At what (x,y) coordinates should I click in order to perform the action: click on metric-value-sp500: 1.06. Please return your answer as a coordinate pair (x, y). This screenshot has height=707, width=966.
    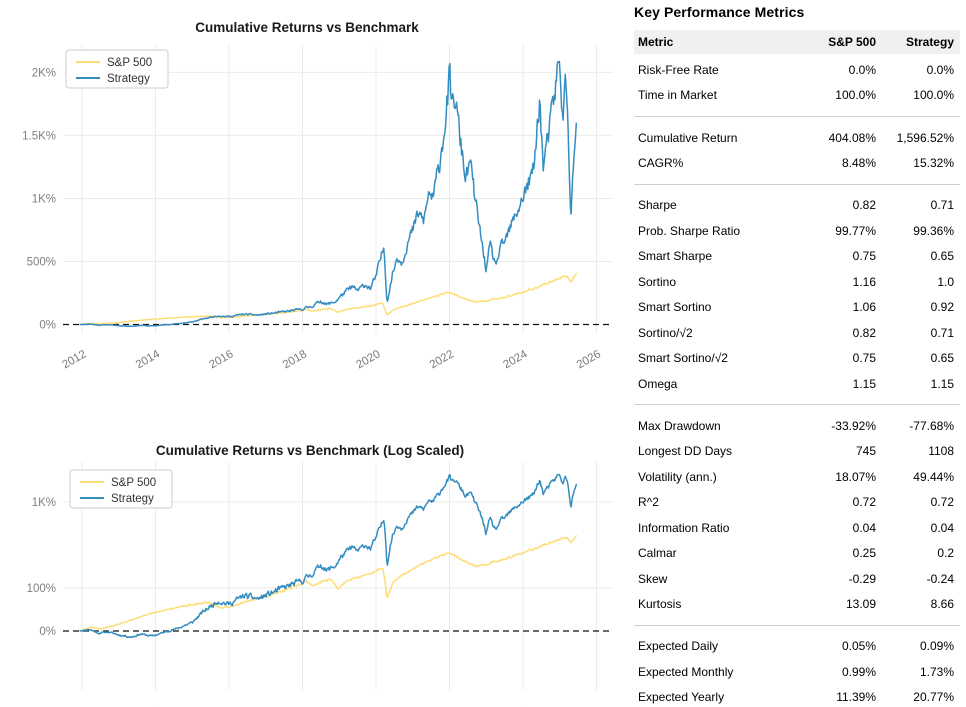
    Looking at the image, I should click on (864, 307).